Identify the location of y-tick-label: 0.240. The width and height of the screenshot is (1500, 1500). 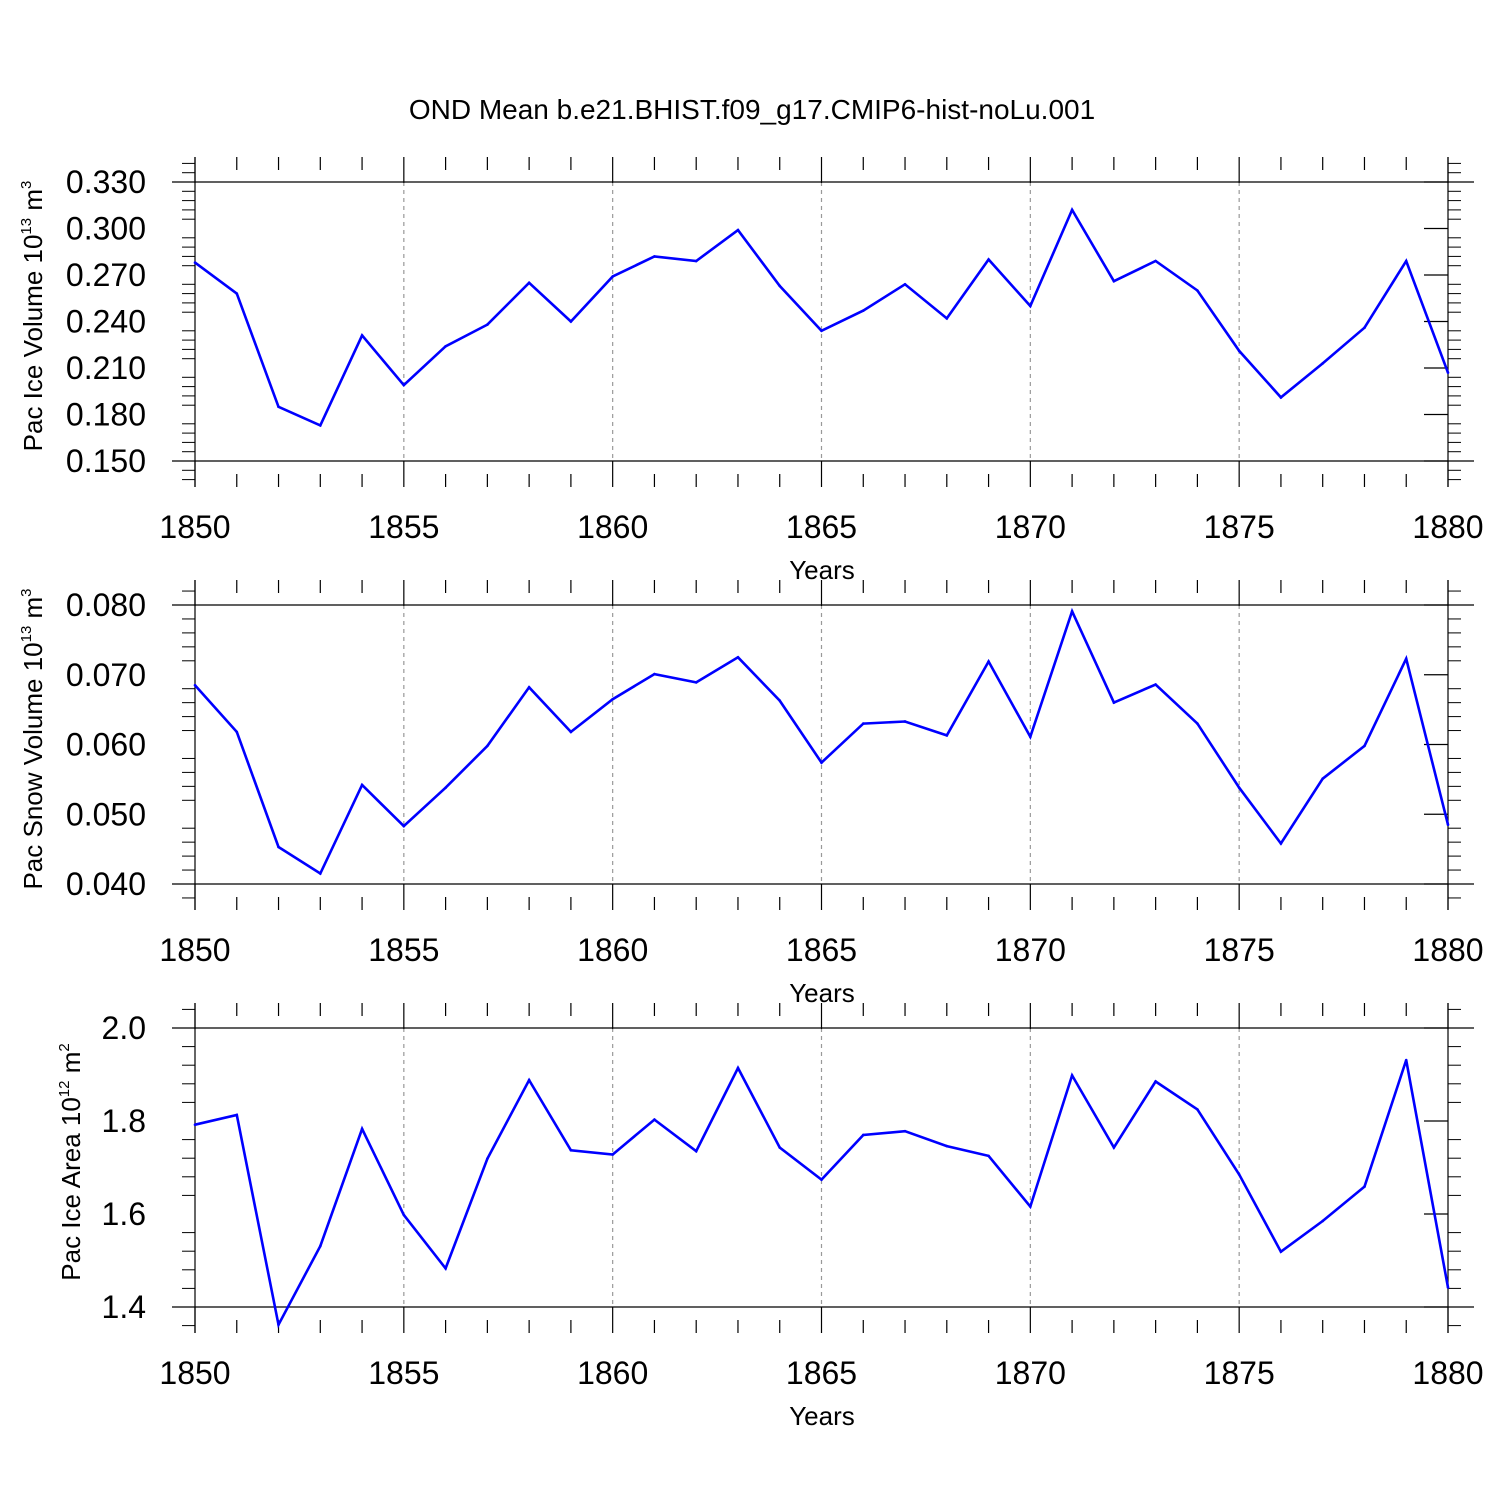
(106, 322).